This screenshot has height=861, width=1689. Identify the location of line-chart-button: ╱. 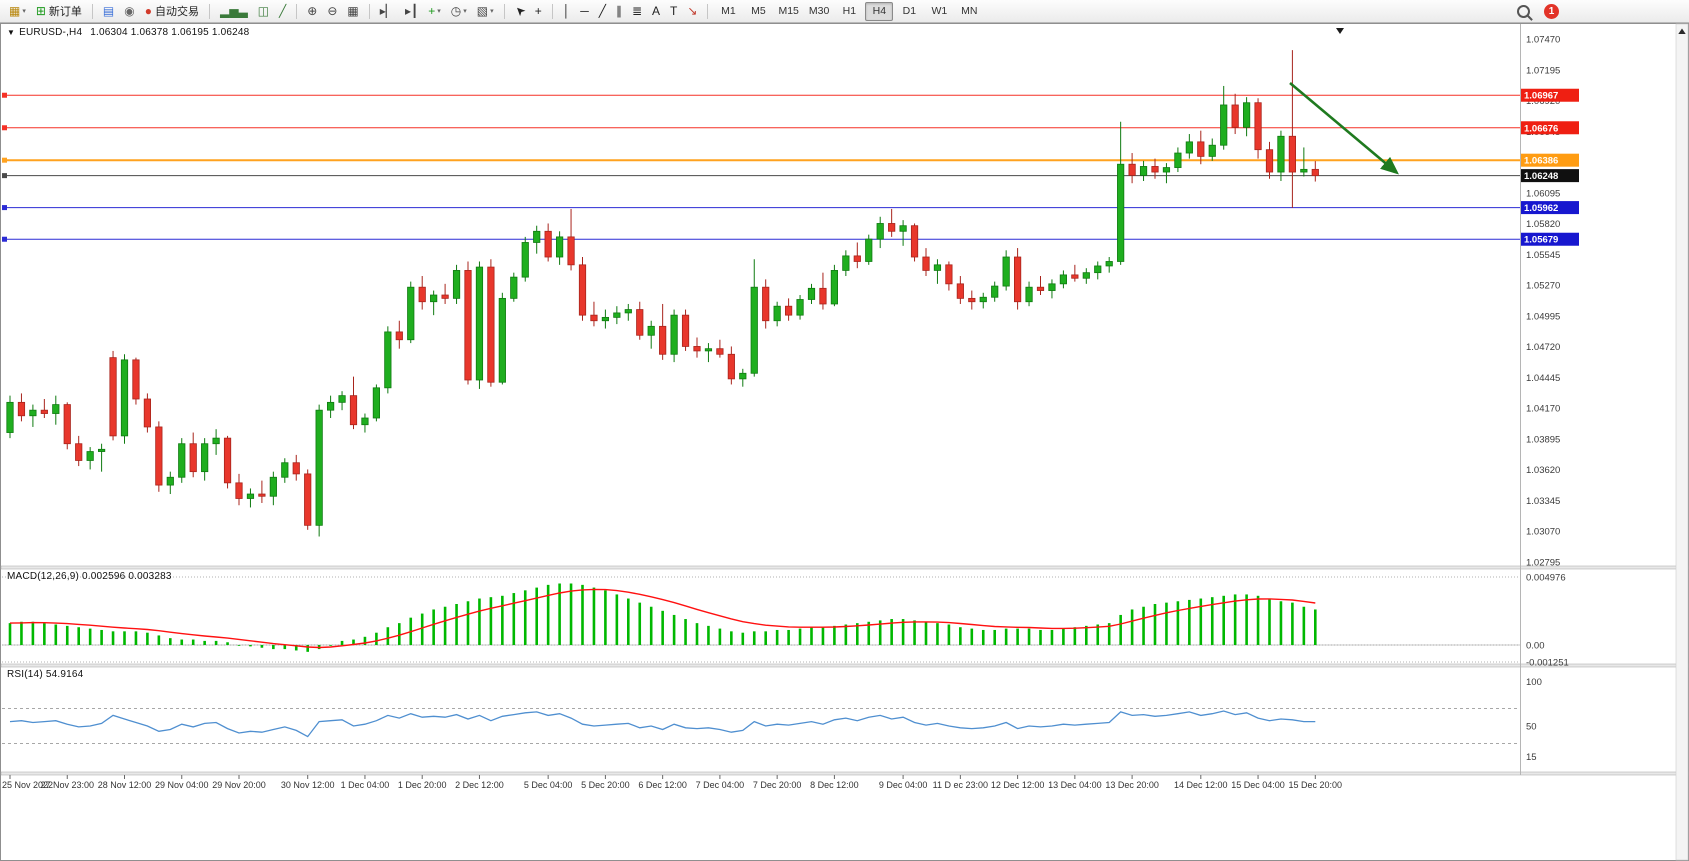
(282, 11).